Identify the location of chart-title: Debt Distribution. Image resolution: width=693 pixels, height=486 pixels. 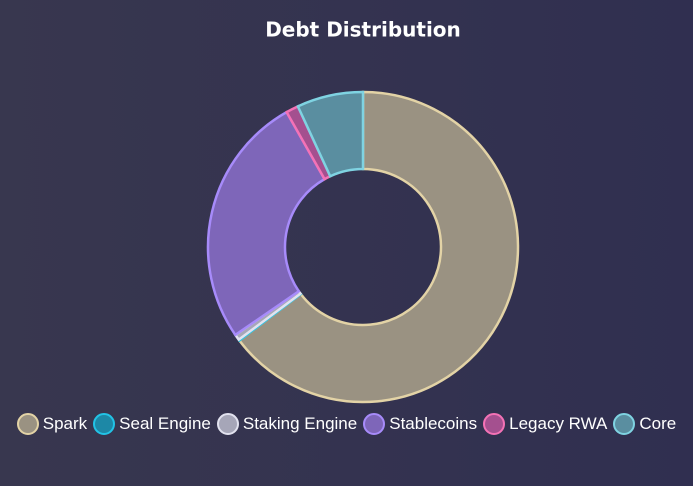
(363, 30).